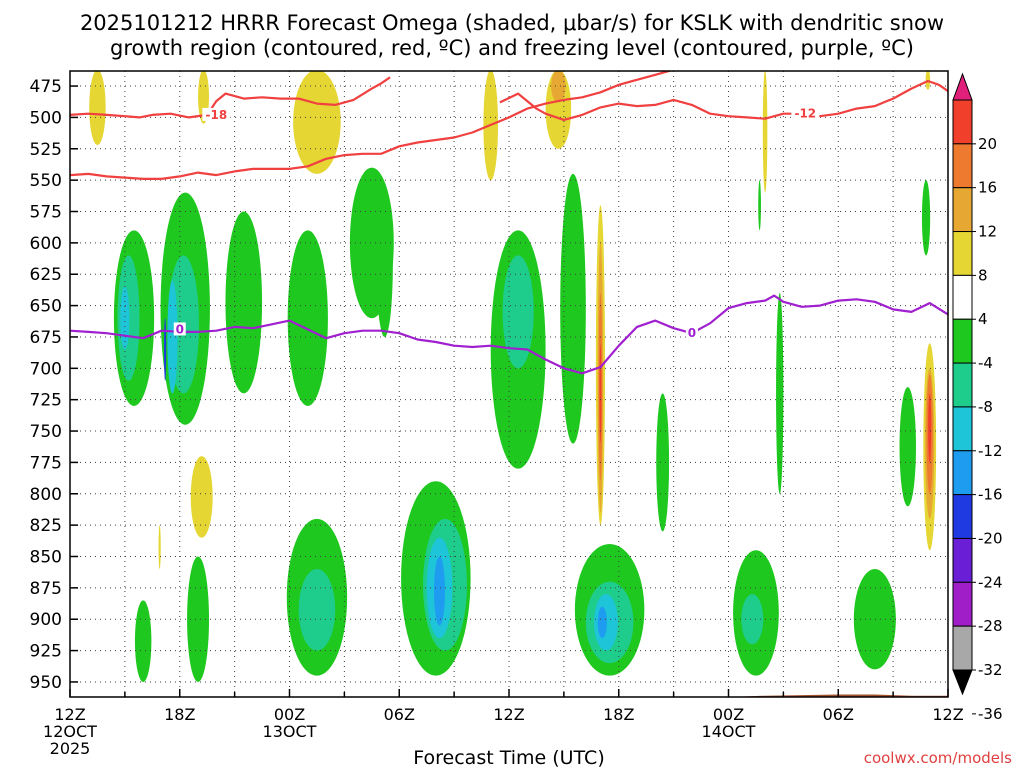 The height and width of the screenshot is (768, 1024). I want to click on colorbar-tick-label: -8, so click(985, 407).